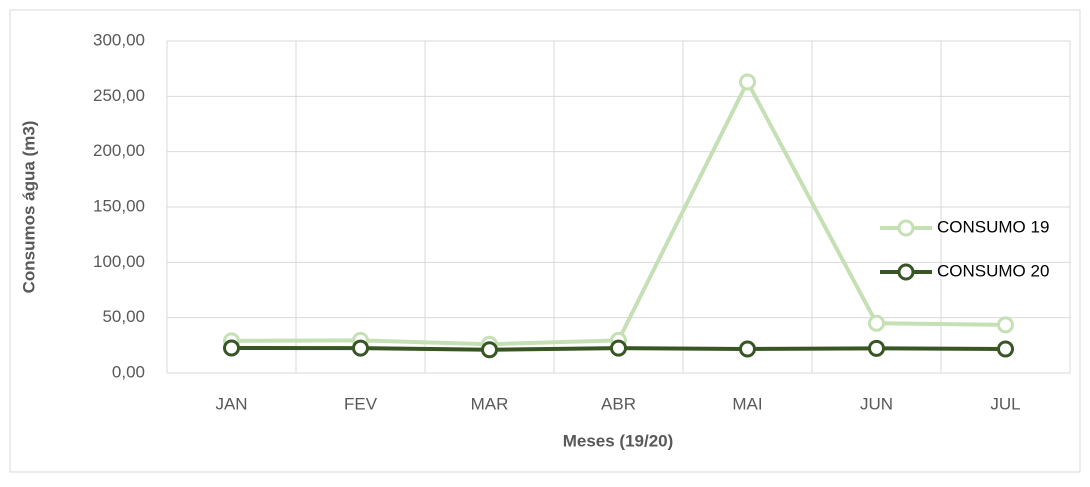  I want to click on x-tick-label: MAI, so click(747, 403).